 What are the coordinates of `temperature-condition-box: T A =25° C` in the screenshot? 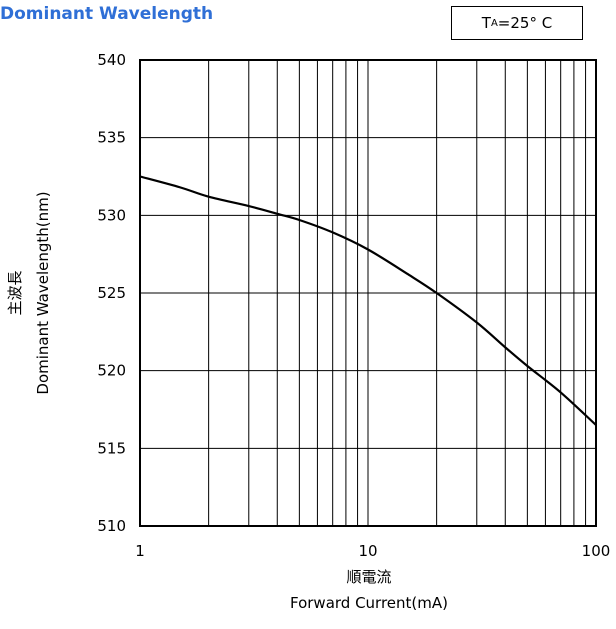 It's located at (517, 23).